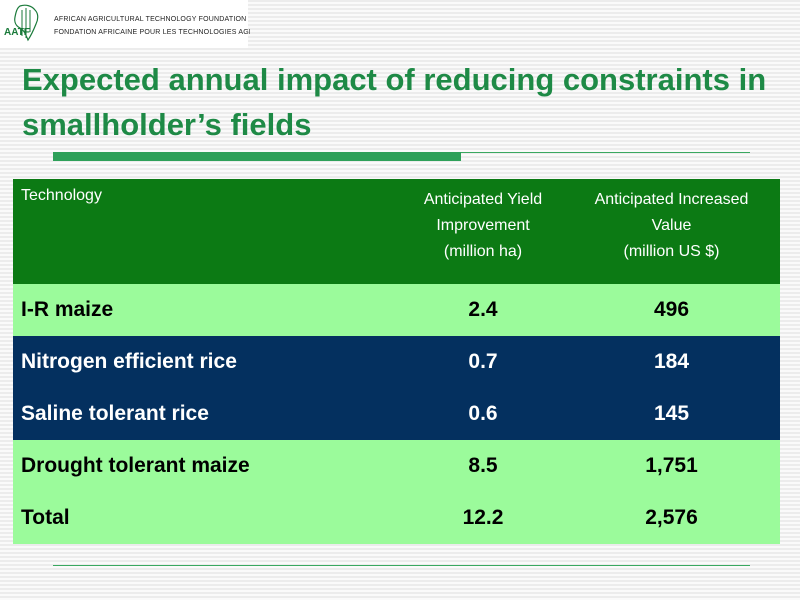 This screenshot has width=800, height=600. I want to click on cell-yield: 2.4, so click(483, 309).